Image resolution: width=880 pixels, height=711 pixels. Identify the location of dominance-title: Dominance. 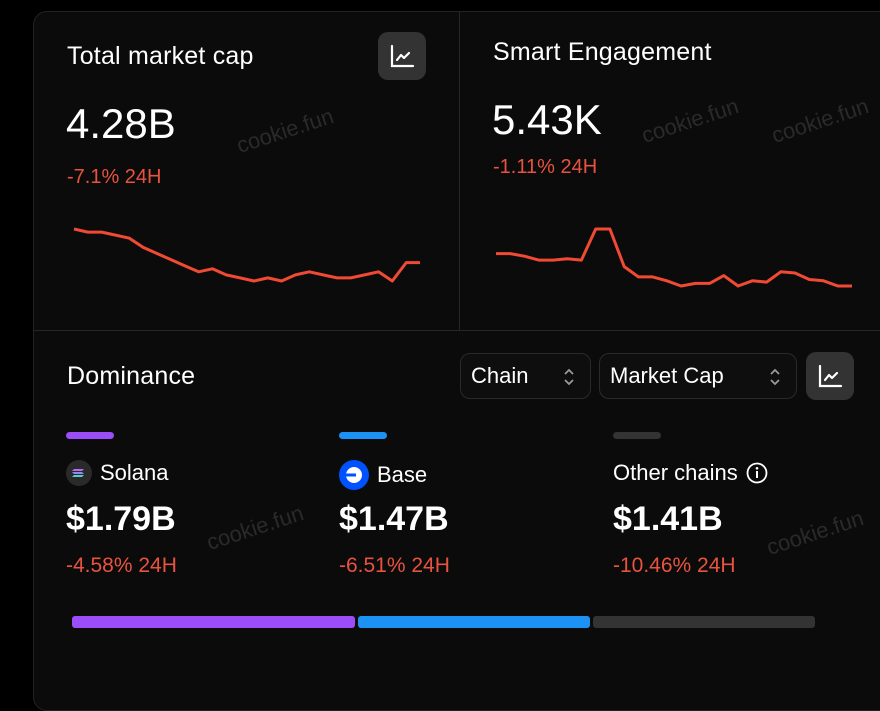
(131, 376).